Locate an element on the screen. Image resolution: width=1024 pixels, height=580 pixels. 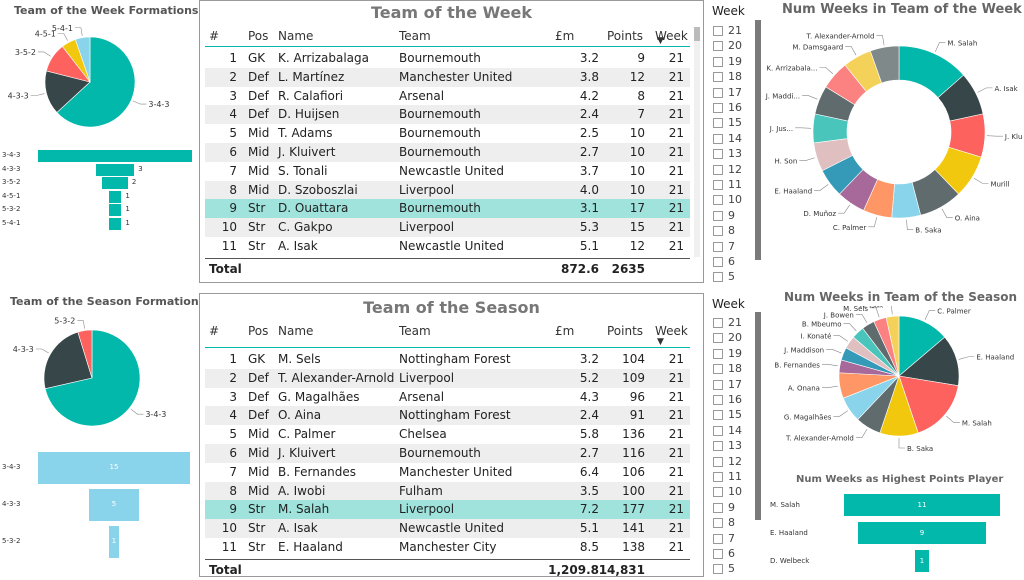
tots-formations-bar-chart: 3-4-3 15 4-3-3 5 5-3-2 1 is located at coordinates (97, 507).